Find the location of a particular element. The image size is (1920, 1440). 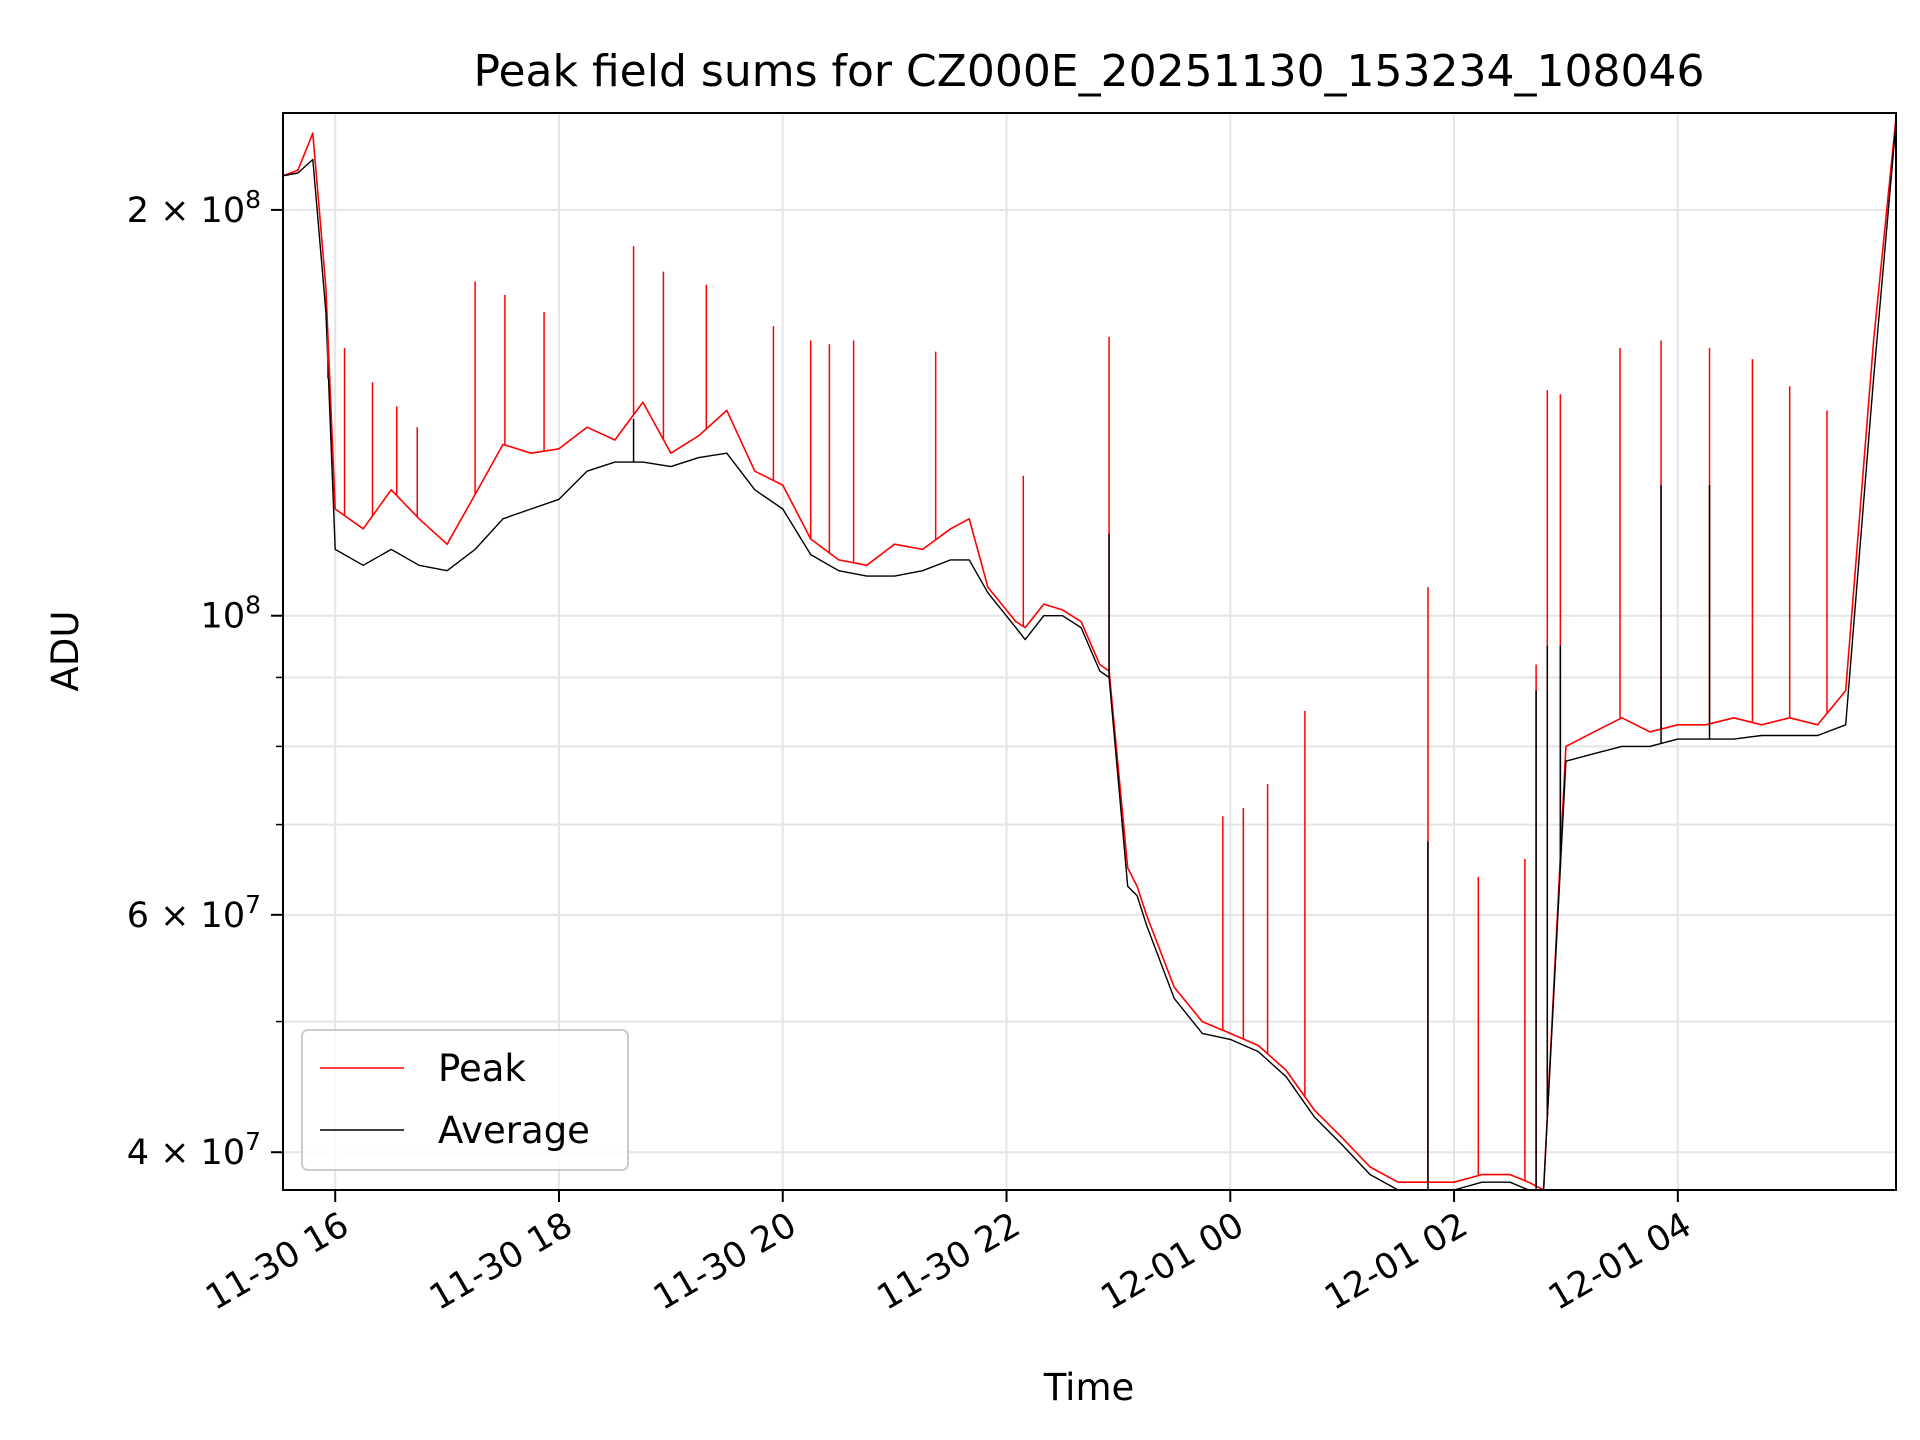

legend: Peak Average is located at coordinates (465, 1100).